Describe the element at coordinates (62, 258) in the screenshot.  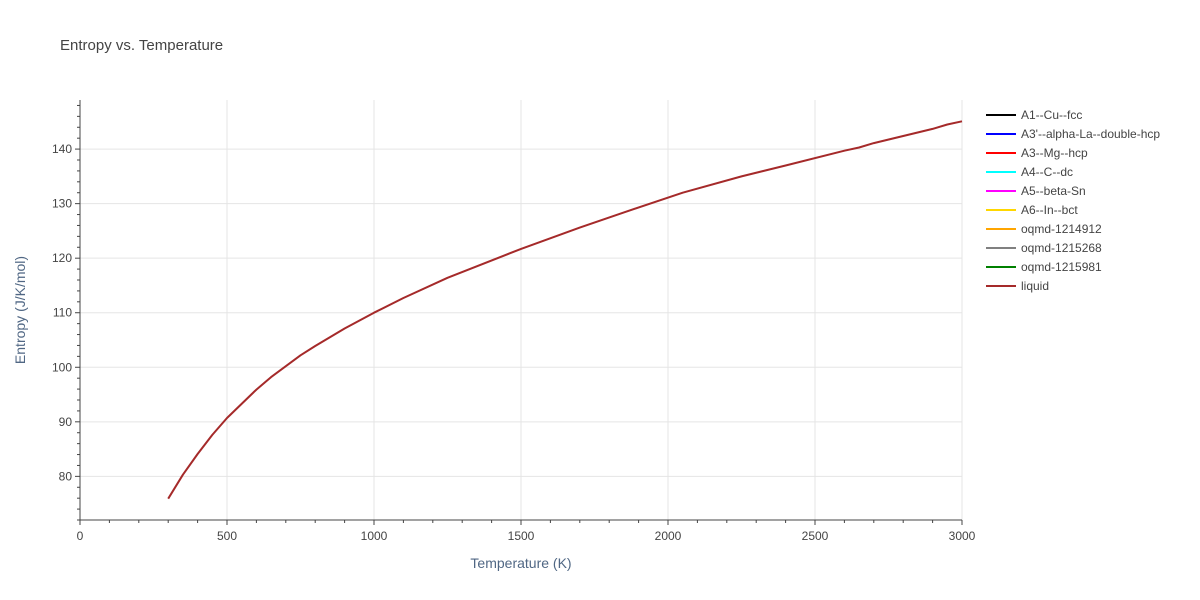
I see `y-tick-label: 120` at that location.